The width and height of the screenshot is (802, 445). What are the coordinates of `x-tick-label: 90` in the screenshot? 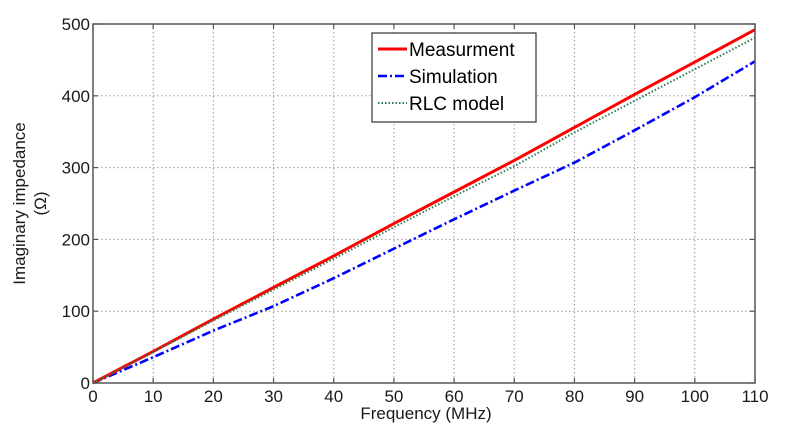 It's located at (634, 396).